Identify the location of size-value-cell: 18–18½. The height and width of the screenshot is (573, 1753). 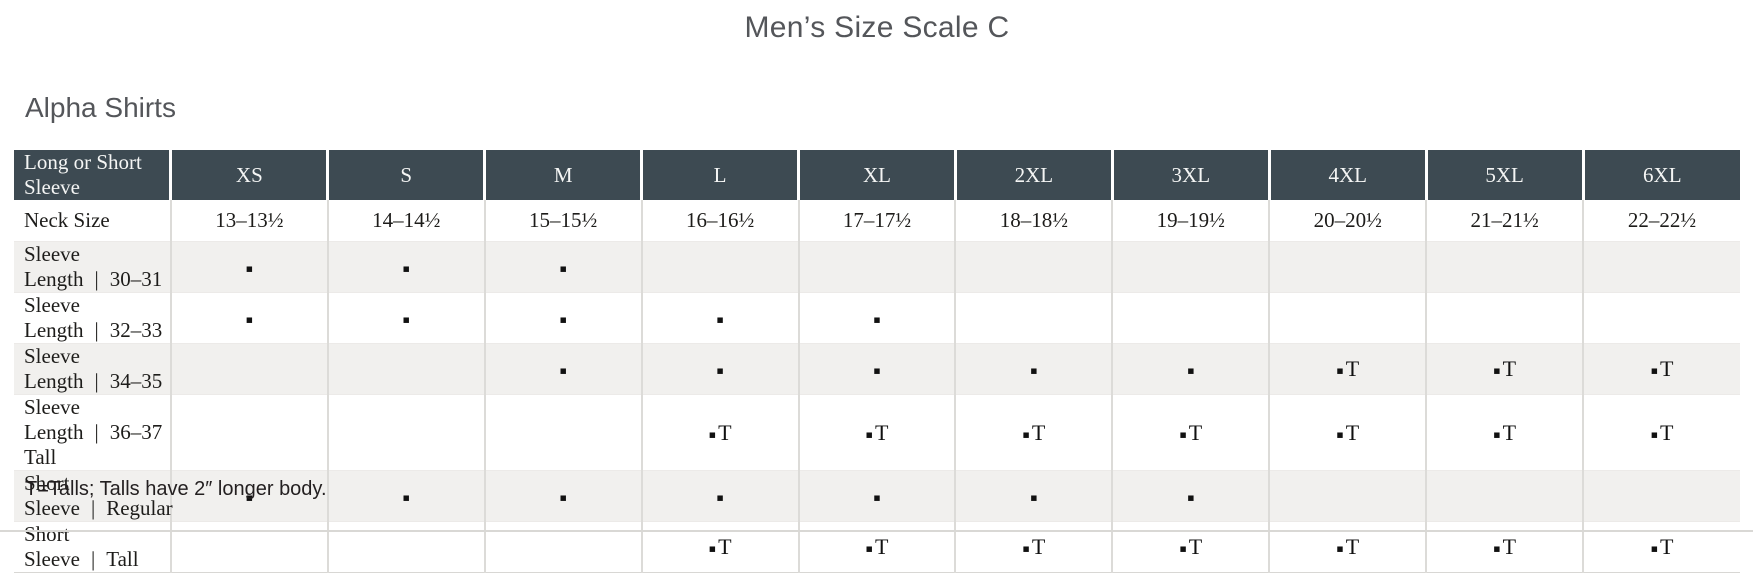
(1034, 221).